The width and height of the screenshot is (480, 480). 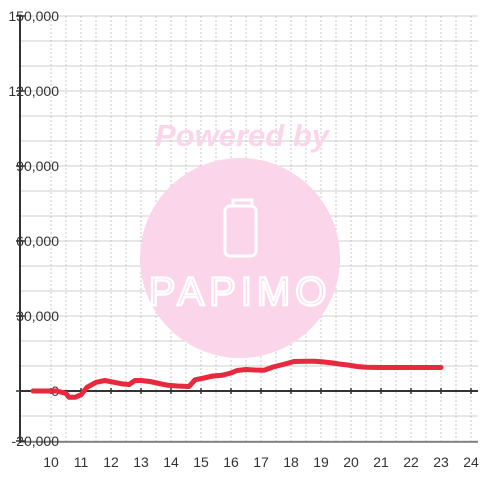 I want to click on y-tick-label: -20,000, so click(x=36, y=441).